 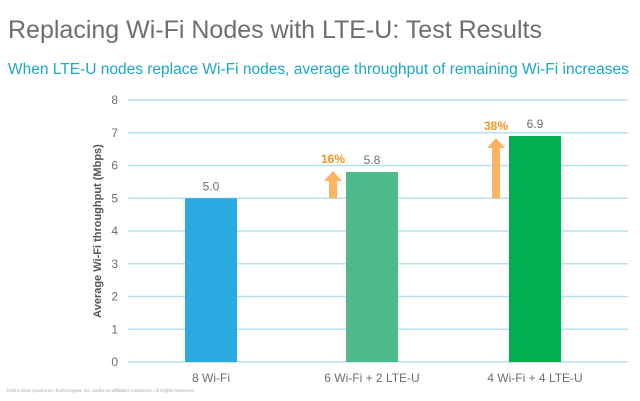 What do you see at coordinates (114, 231) in the screenshot?
I see `y-tick-label: 4` at bounding box center [114, 231].